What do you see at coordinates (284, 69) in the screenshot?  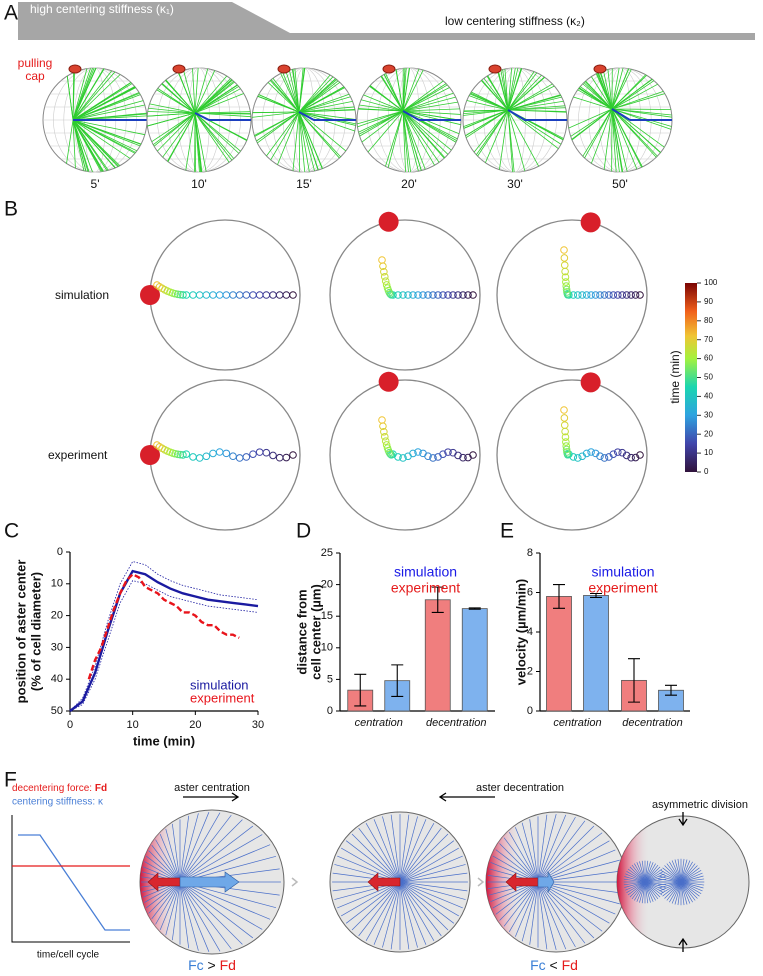 I see `pulling-cap` at bounding box center [284, 69].